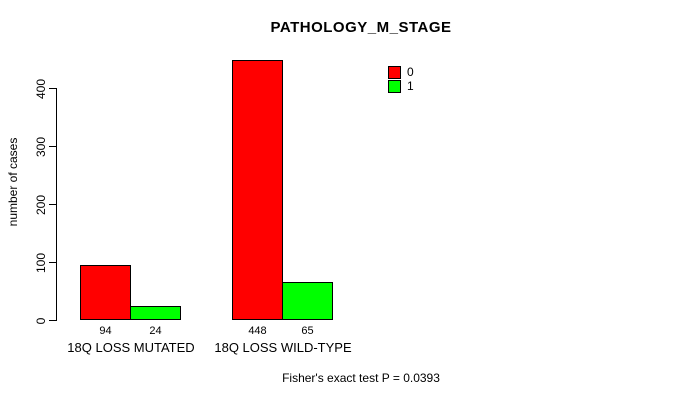 This screenshot has height=400, width=690. What do you see at coordinates (361, 27) in the screenshot?
I see `chart-title: PATHOLOGY_M_STAGE` at bounding box center [361, 27].